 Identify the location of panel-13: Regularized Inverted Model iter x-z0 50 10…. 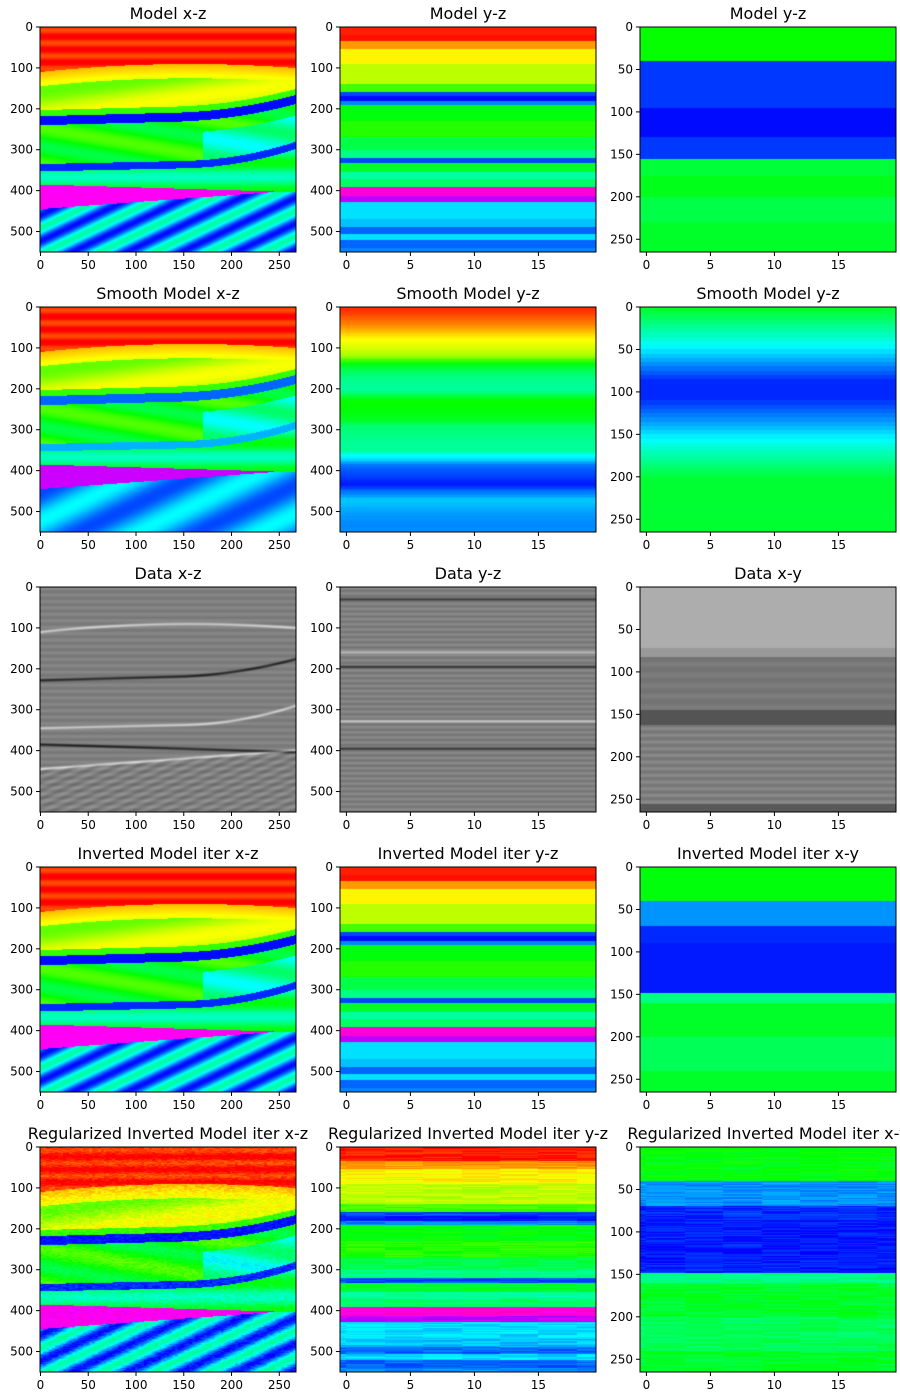
(159, 1258).